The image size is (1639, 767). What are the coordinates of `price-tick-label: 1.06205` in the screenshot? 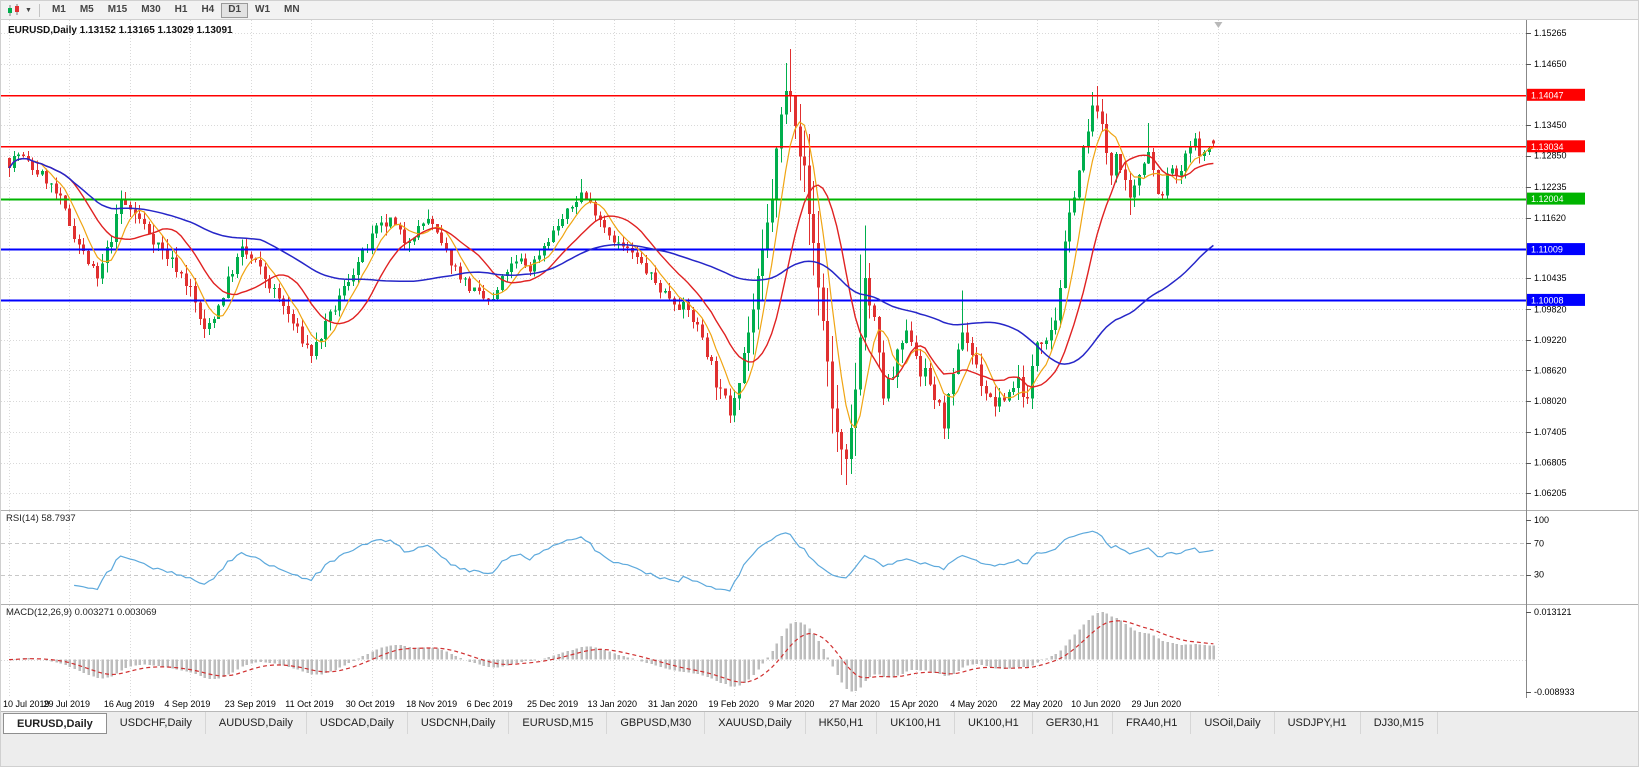 It's located at (1550, 493).